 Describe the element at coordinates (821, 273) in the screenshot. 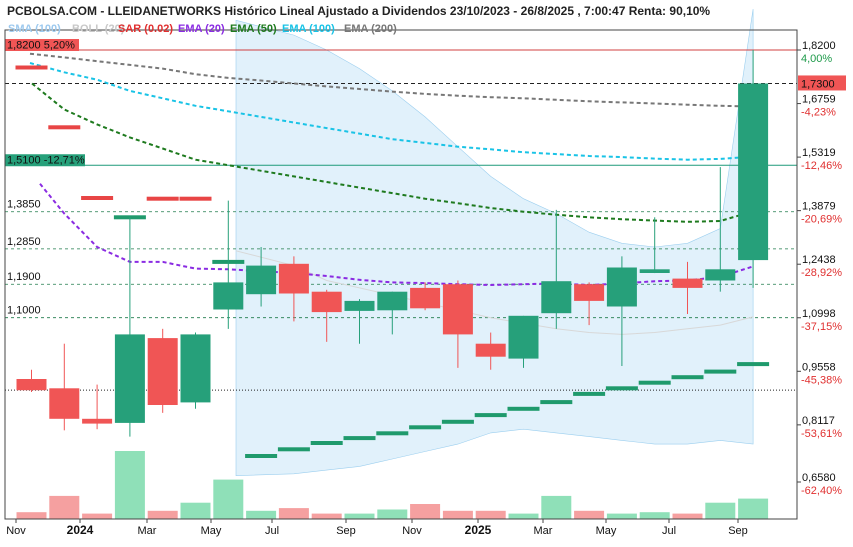

I see `y-pct-label: -28,92%` at that location.